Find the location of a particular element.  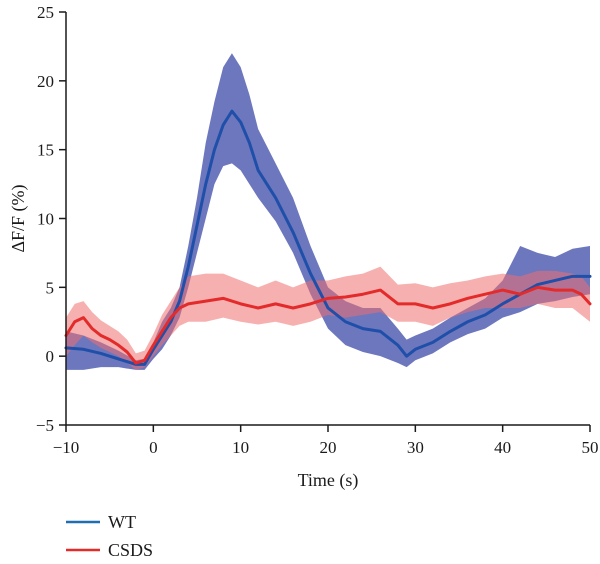

legend-label-csds: CSDS is located at coordinates (130, 550).